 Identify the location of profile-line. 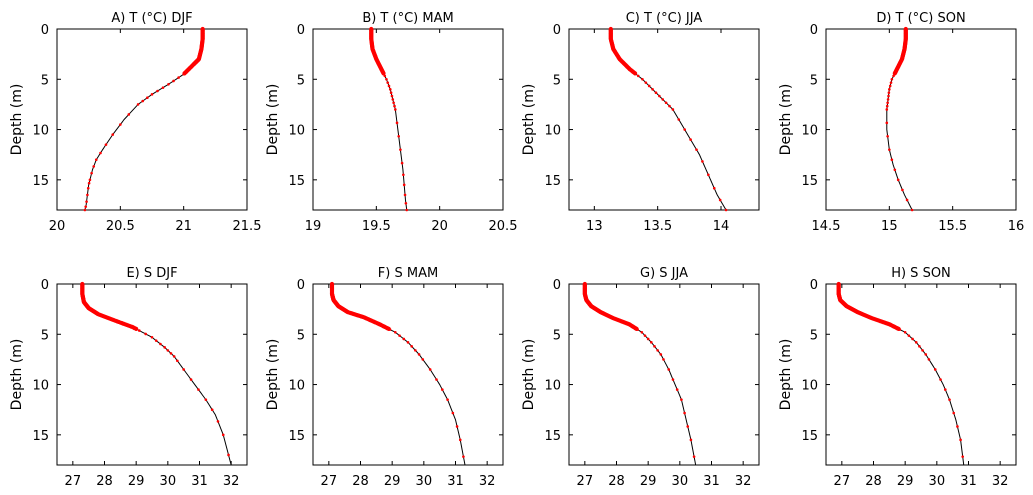
(144, 120).